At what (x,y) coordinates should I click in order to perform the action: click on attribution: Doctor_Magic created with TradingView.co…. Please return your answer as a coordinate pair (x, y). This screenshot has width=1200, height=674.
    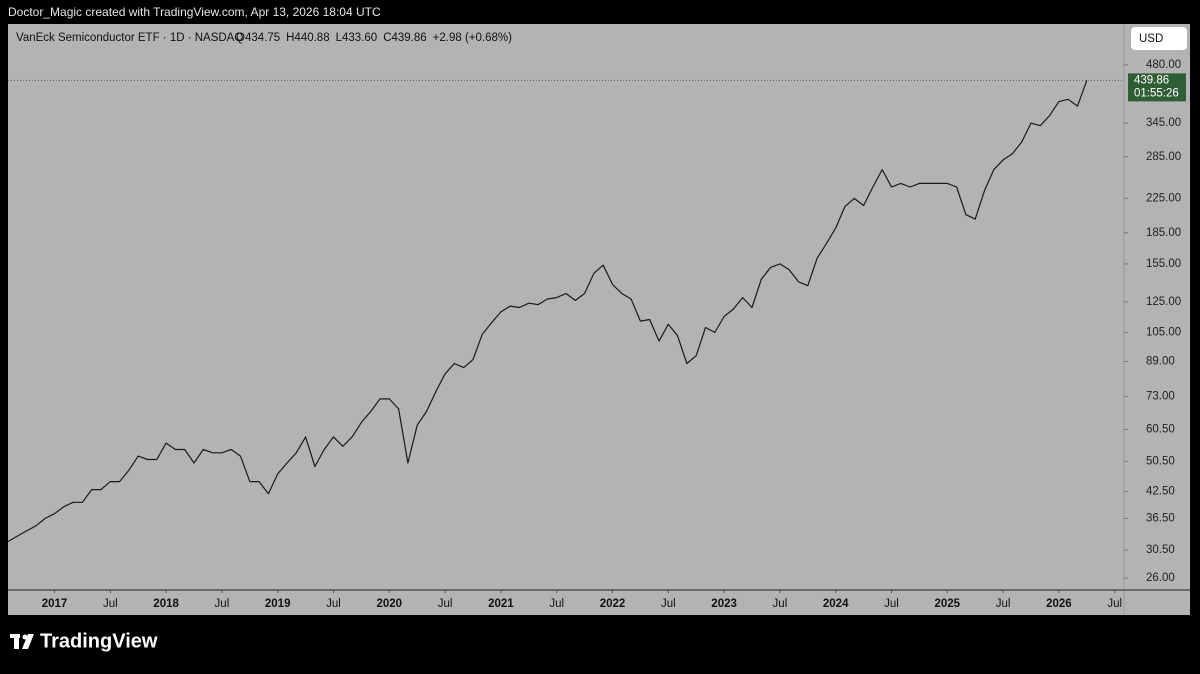
    Looking at the image, I should click on (194, 12).